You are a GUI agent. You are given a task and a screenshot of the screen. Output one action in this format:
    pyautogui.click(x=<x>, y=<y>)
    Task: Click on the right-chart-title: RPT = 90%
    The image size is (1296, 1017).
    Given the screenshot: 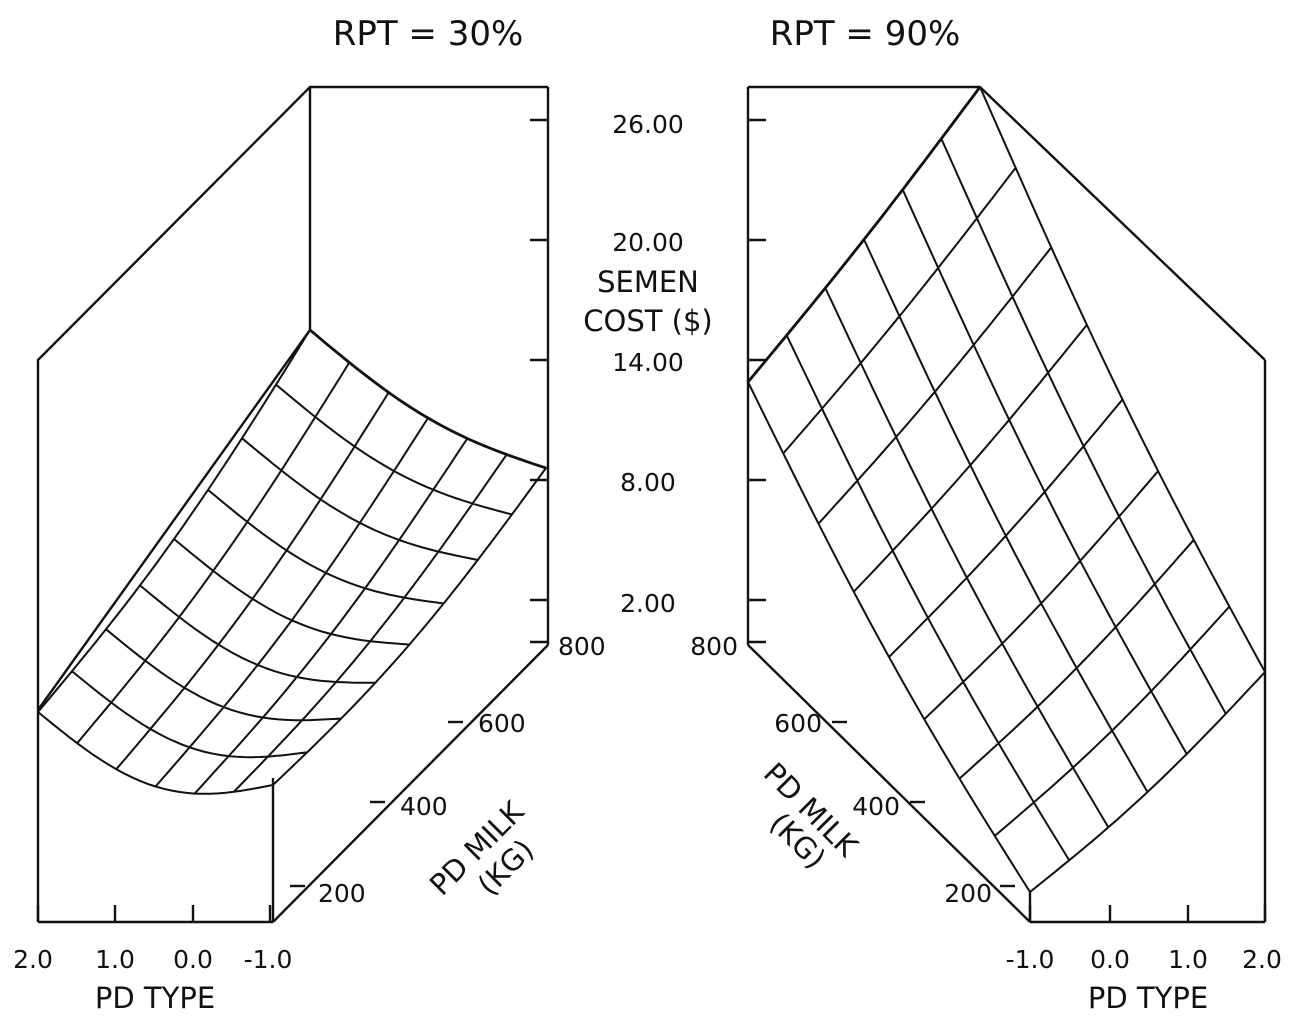 What is the action you would take?
    pyautogui.click(x=865, y=34)
    